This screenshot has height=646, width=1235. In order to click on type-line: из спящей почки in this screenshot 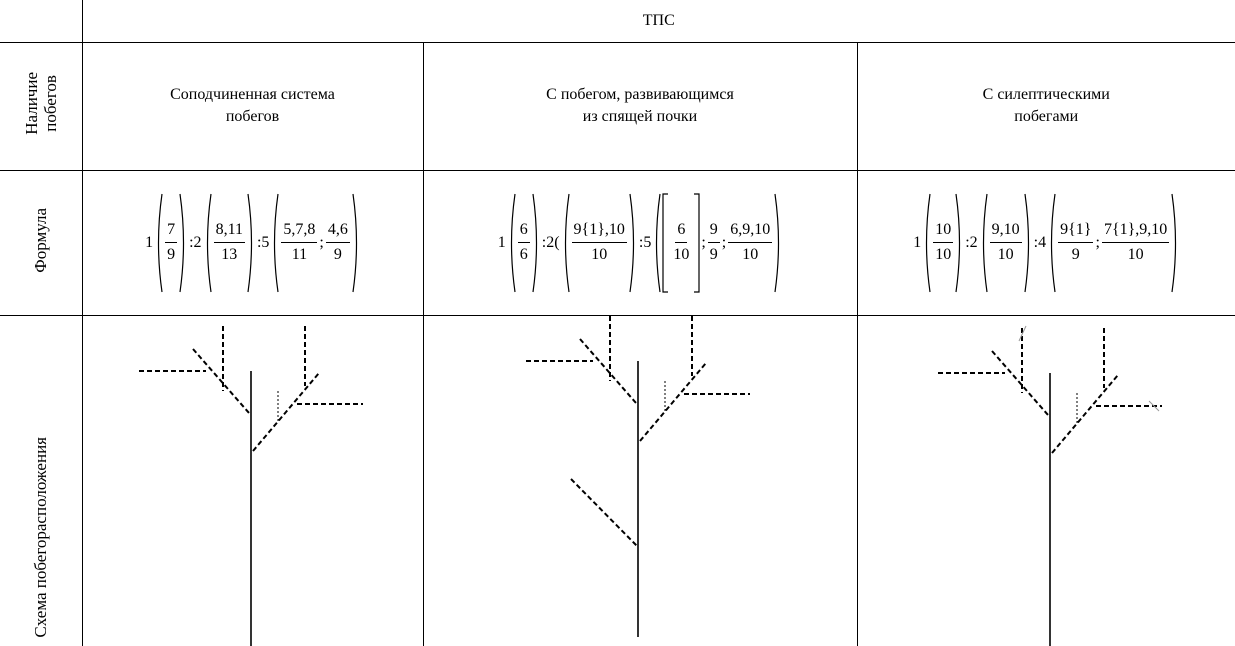, I will do `click(640, 116)`.